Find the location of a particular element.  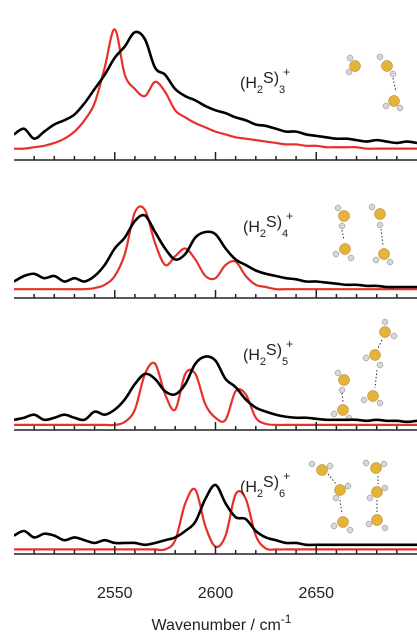

label-part: 5 is located at coordinates (285, 362).